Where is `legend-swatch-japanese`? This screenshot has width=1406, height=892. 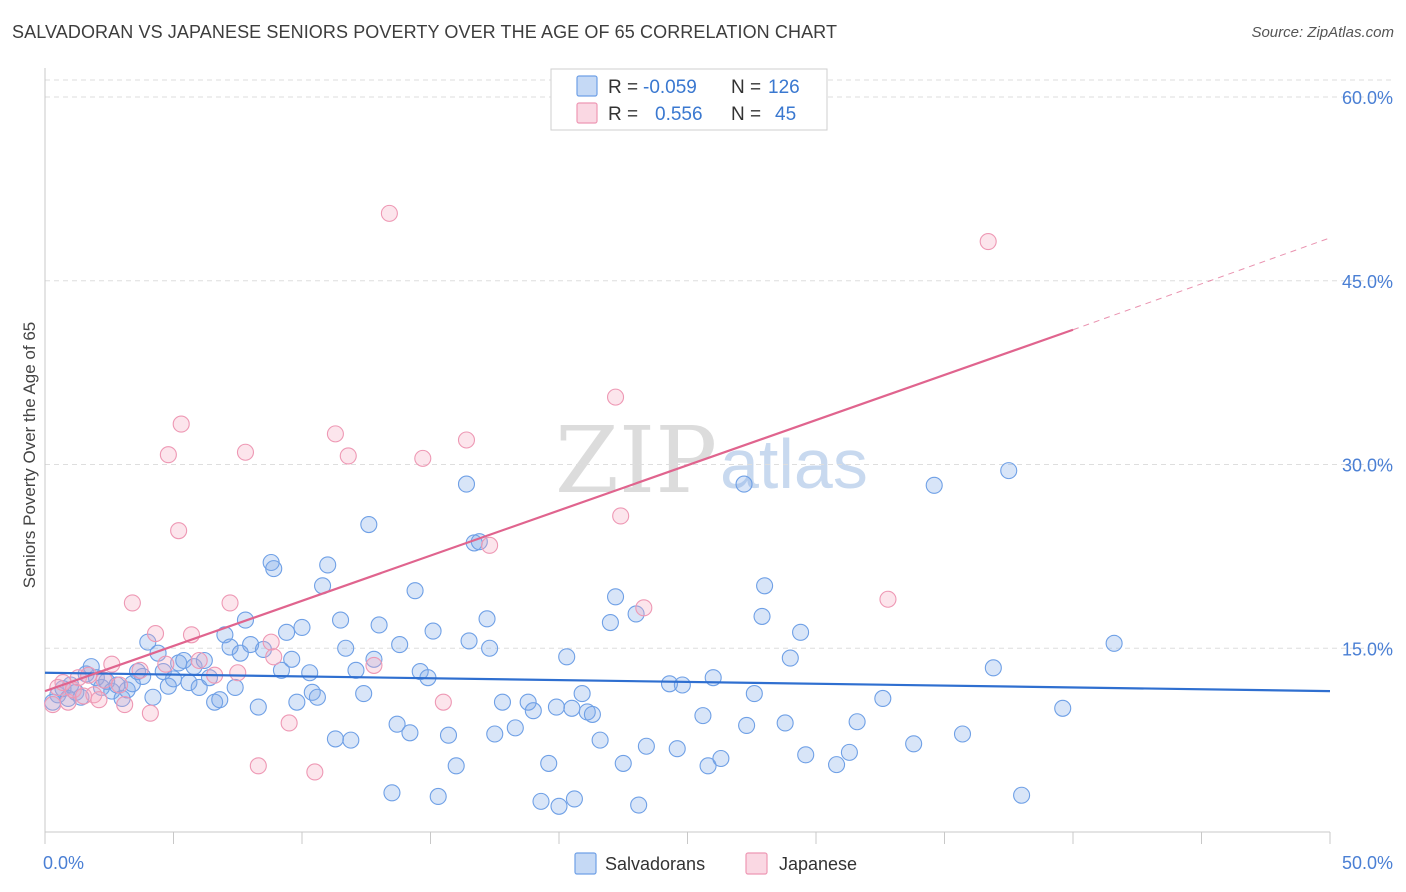
legend-swatch-japanese is located at coordinates (756, 863).